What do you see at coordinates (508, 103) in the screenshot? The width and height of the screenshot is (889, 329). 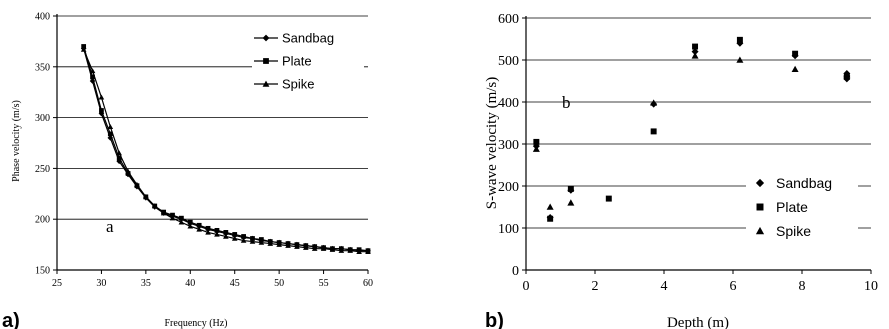 I see `panel-b-y-tick-label: 400` at bounding box center [508, 103].